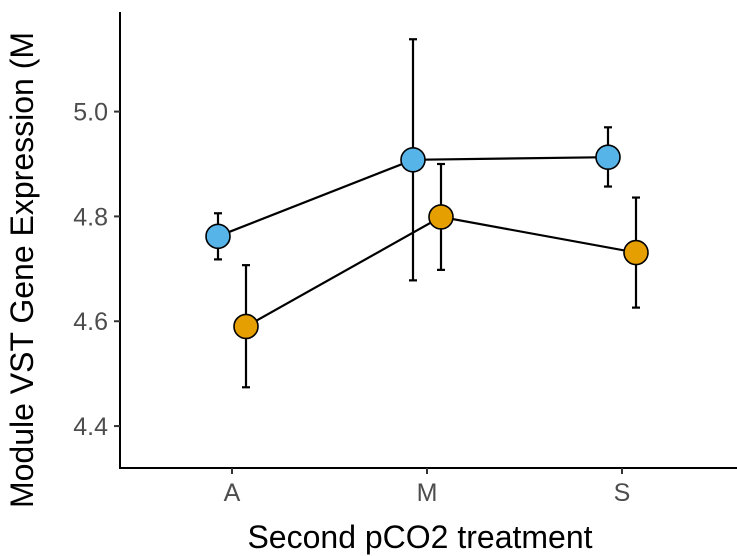 Image resolution: width=737 pixels, height=556 pixels. What do you see at coordinates (90, 322) in the screenshot?
I see `y-tick-label: 4.6` at bounding box center [90, 322].